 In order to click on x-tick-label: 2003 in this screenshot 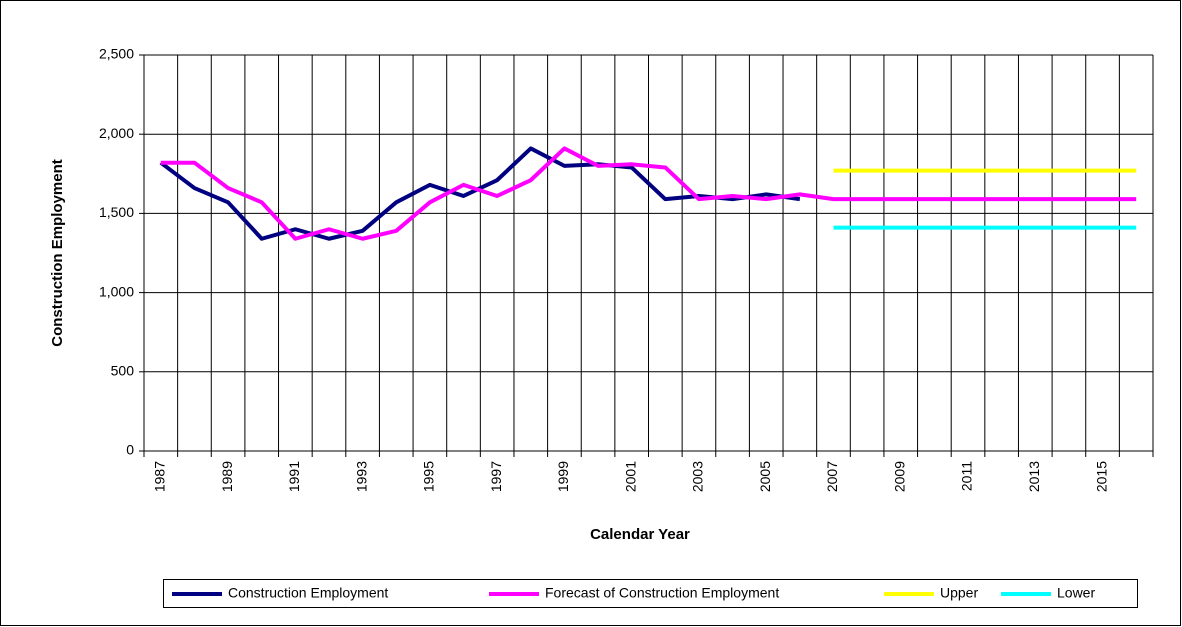, I will do `click(698, 476)`.